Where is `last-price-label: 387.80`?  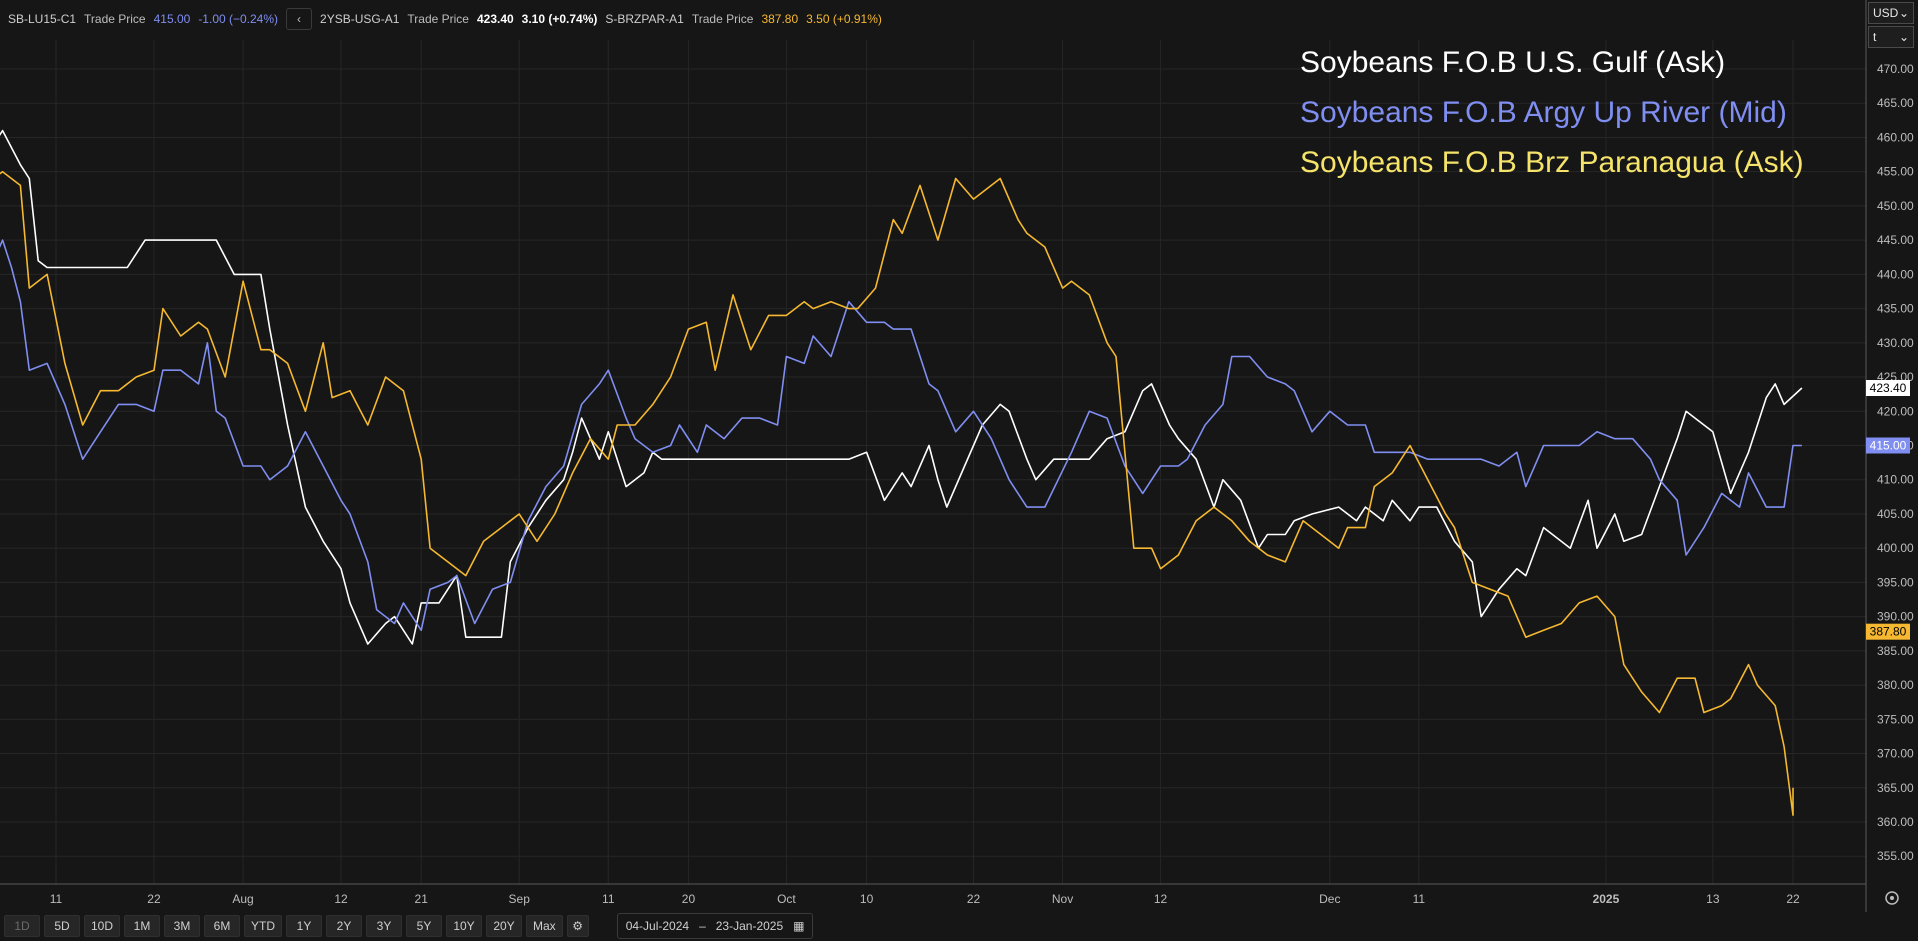
last-price-label: 387.80 is located at coordinates (1888, 632).